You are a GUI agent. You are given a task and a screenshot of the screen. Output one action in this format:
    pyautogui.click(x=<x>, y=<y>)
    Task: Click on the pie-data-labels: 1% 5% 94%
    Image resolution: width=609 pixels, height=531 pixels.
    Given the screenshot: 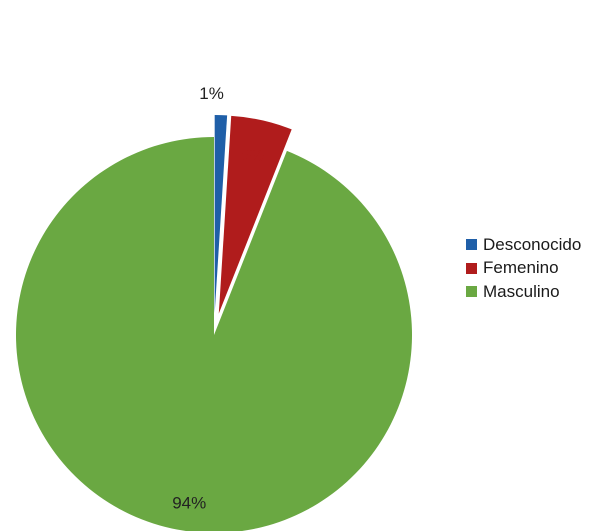 What is the action you would take?
    pyautogui.click(x=218, y=298)
    